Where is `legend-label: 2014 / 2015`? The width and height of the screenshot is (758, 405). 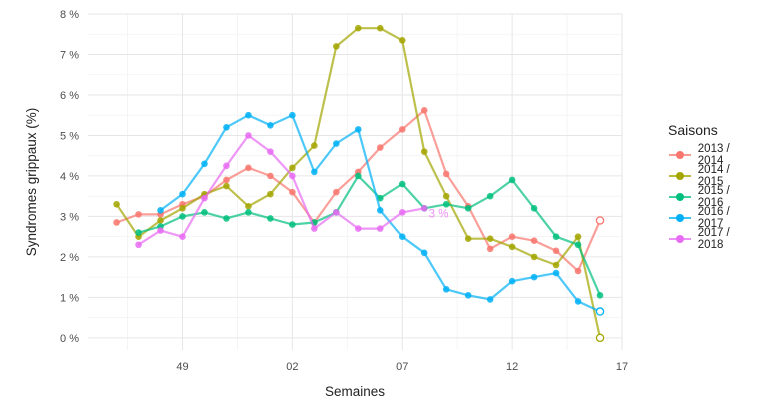
legend-label: 2014 / 2015 is located at coordinates (713, 175).